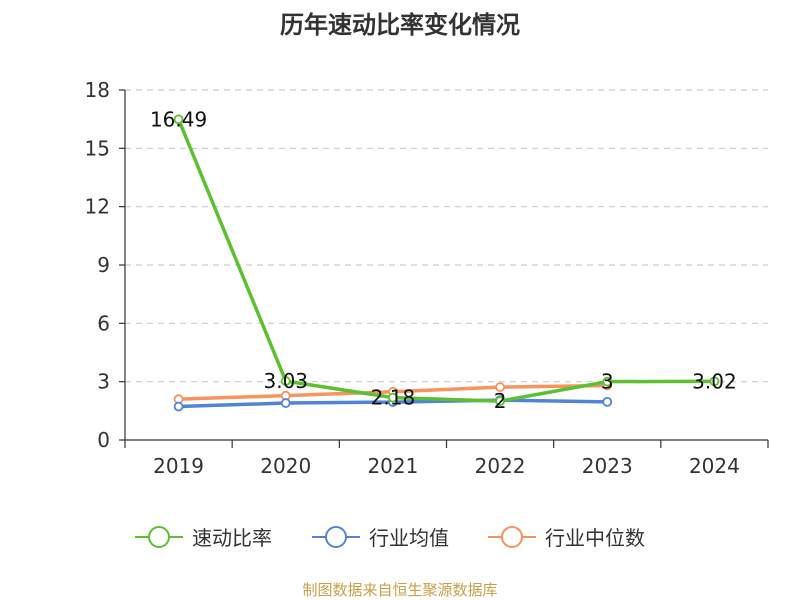 Image resolution: width=800 pixels, height=600 pixels. I want to click on y-tick-label: 6, so click(103, 323).